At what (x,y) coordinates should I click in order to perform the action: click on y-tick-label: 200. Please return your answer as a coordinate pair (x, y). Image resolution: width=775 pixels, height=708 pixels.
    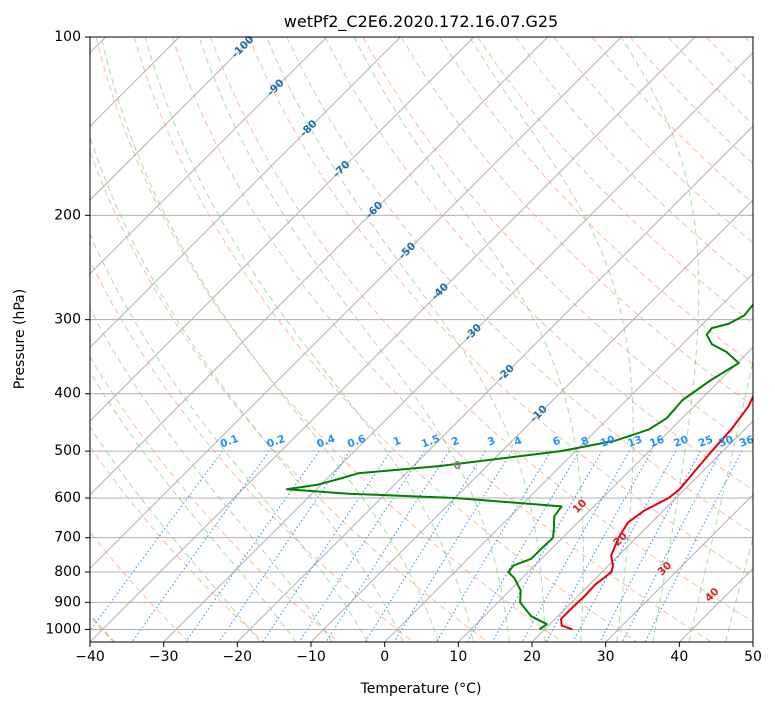
    Looking at the image, I should click on (67, 215).